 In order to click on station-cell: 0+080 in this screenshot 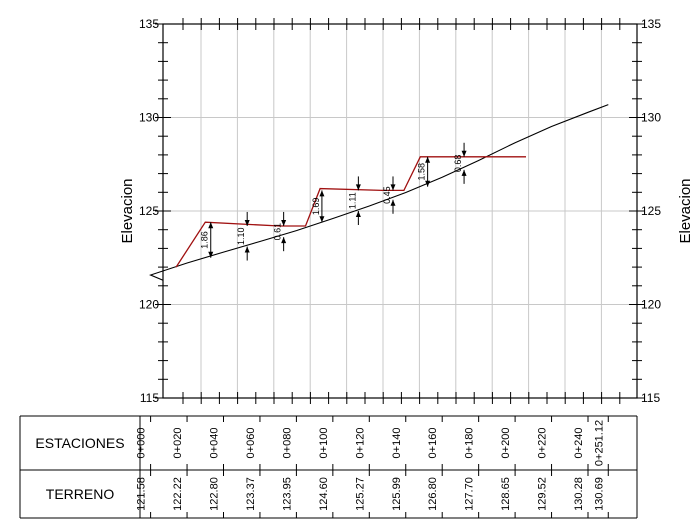, I will do `click(287, 443)`.